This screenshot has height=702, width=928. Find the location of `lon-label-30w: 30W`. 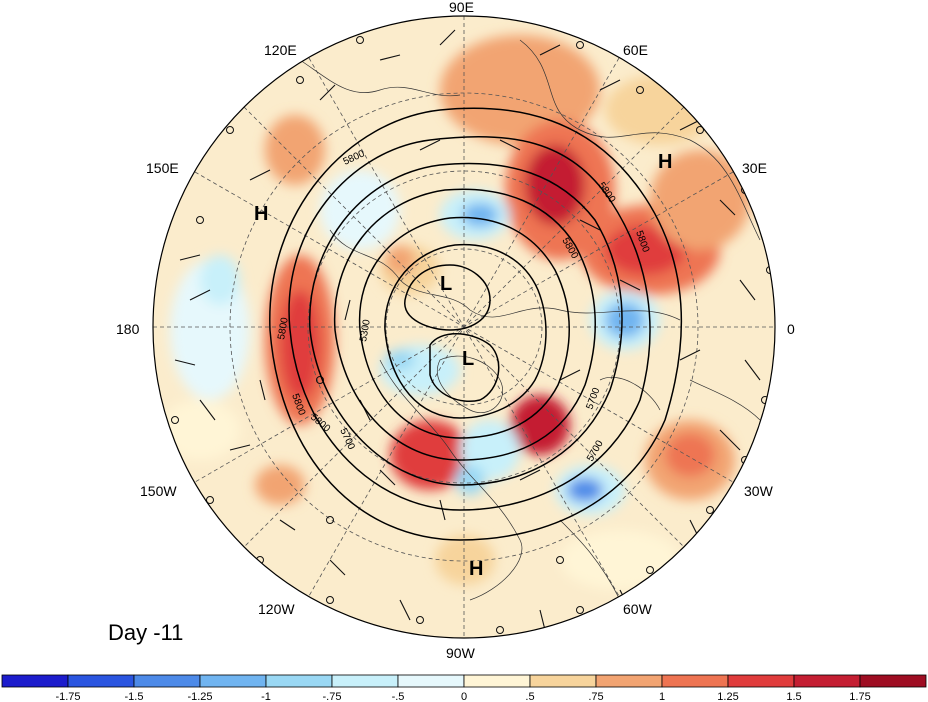

lon-label-30w: 30W is located at coordinates (759, 491).